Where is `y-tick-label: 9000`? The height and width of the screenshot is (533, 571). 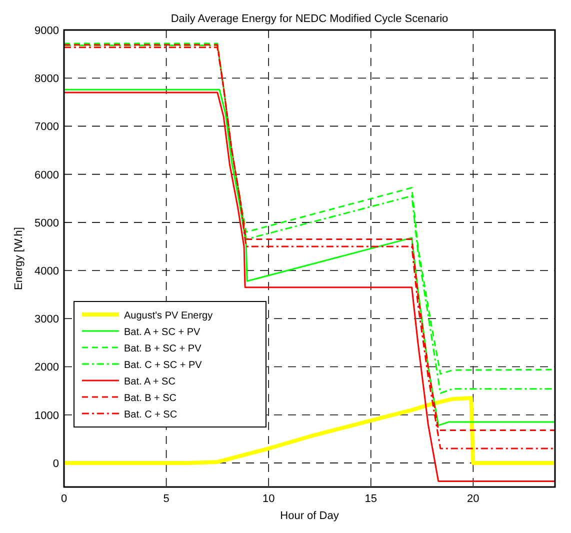 y-tick-label: 9000 is located at coordinates (46, 31).